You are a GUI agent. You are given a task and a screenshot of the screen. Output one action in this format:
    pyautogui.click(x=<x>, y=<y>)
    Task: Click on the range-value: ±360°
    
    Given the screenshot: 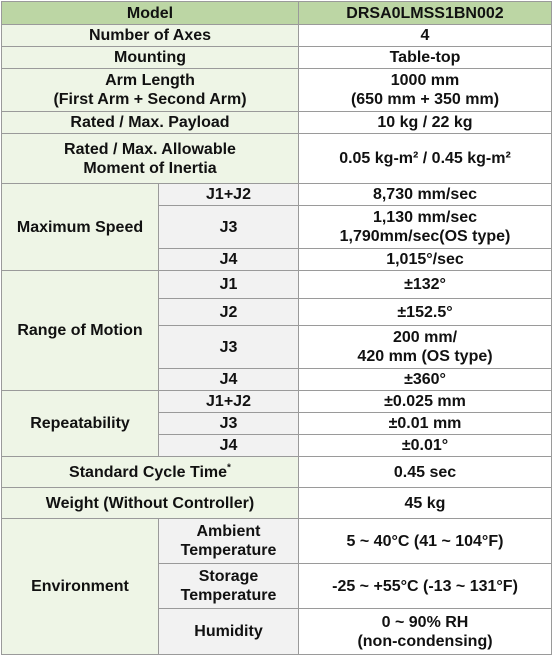 What is the action you would take?
    pyautogui.click(x=425, y=379)
    